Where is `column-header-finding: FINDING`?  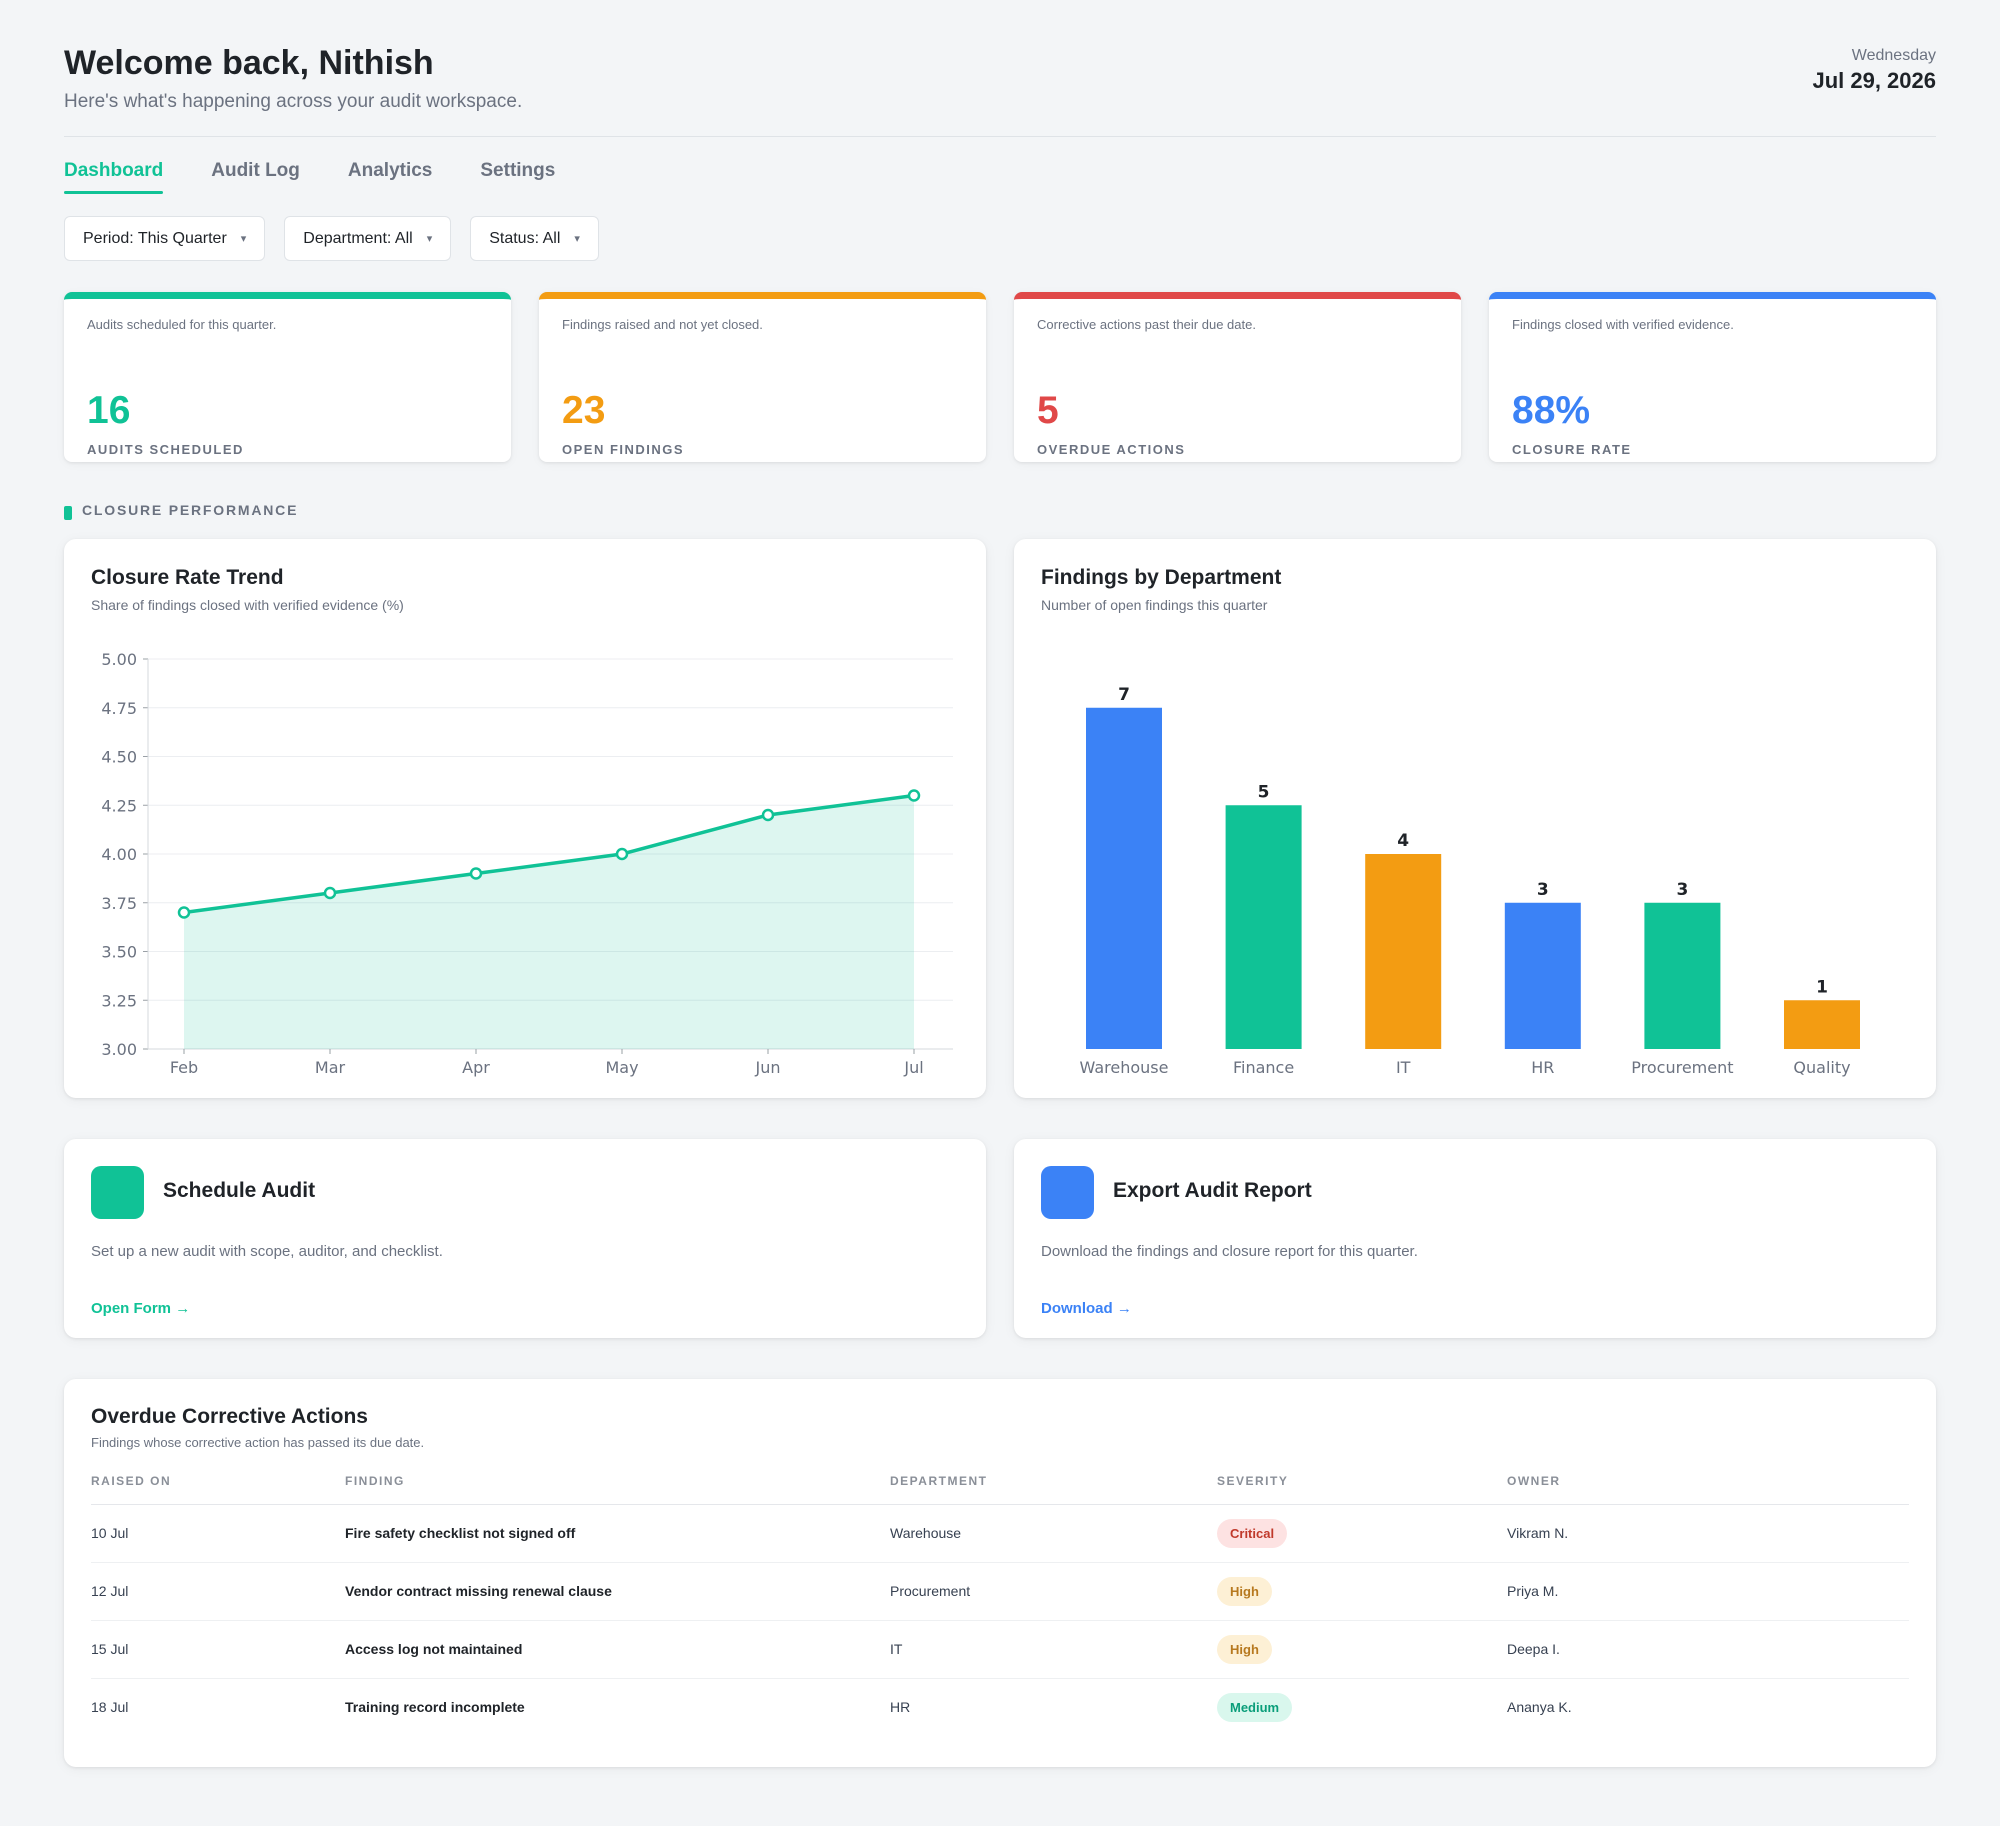
column-header-finding: FINDING is located at coordinates (375, 1481).